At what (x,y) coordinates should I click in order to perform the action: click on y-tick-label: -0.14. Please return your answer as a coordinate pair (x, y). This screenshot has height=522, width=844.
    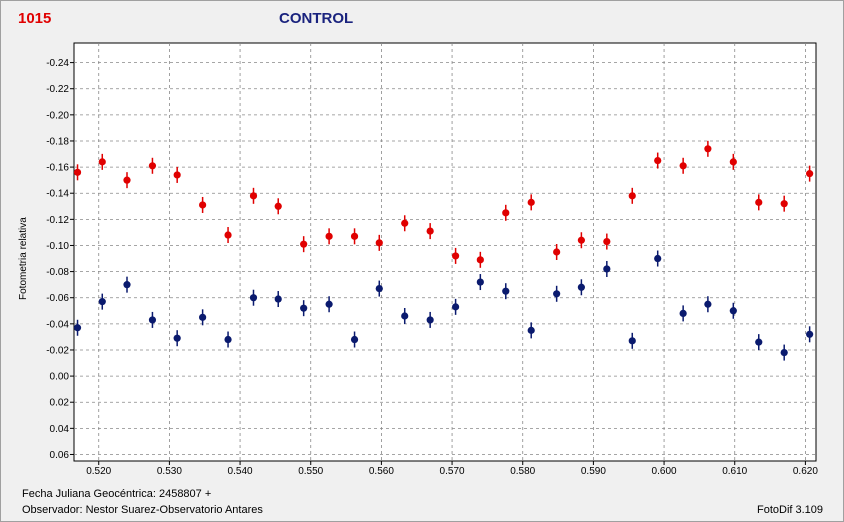
    Looking at the image, I should click on (57, 194).